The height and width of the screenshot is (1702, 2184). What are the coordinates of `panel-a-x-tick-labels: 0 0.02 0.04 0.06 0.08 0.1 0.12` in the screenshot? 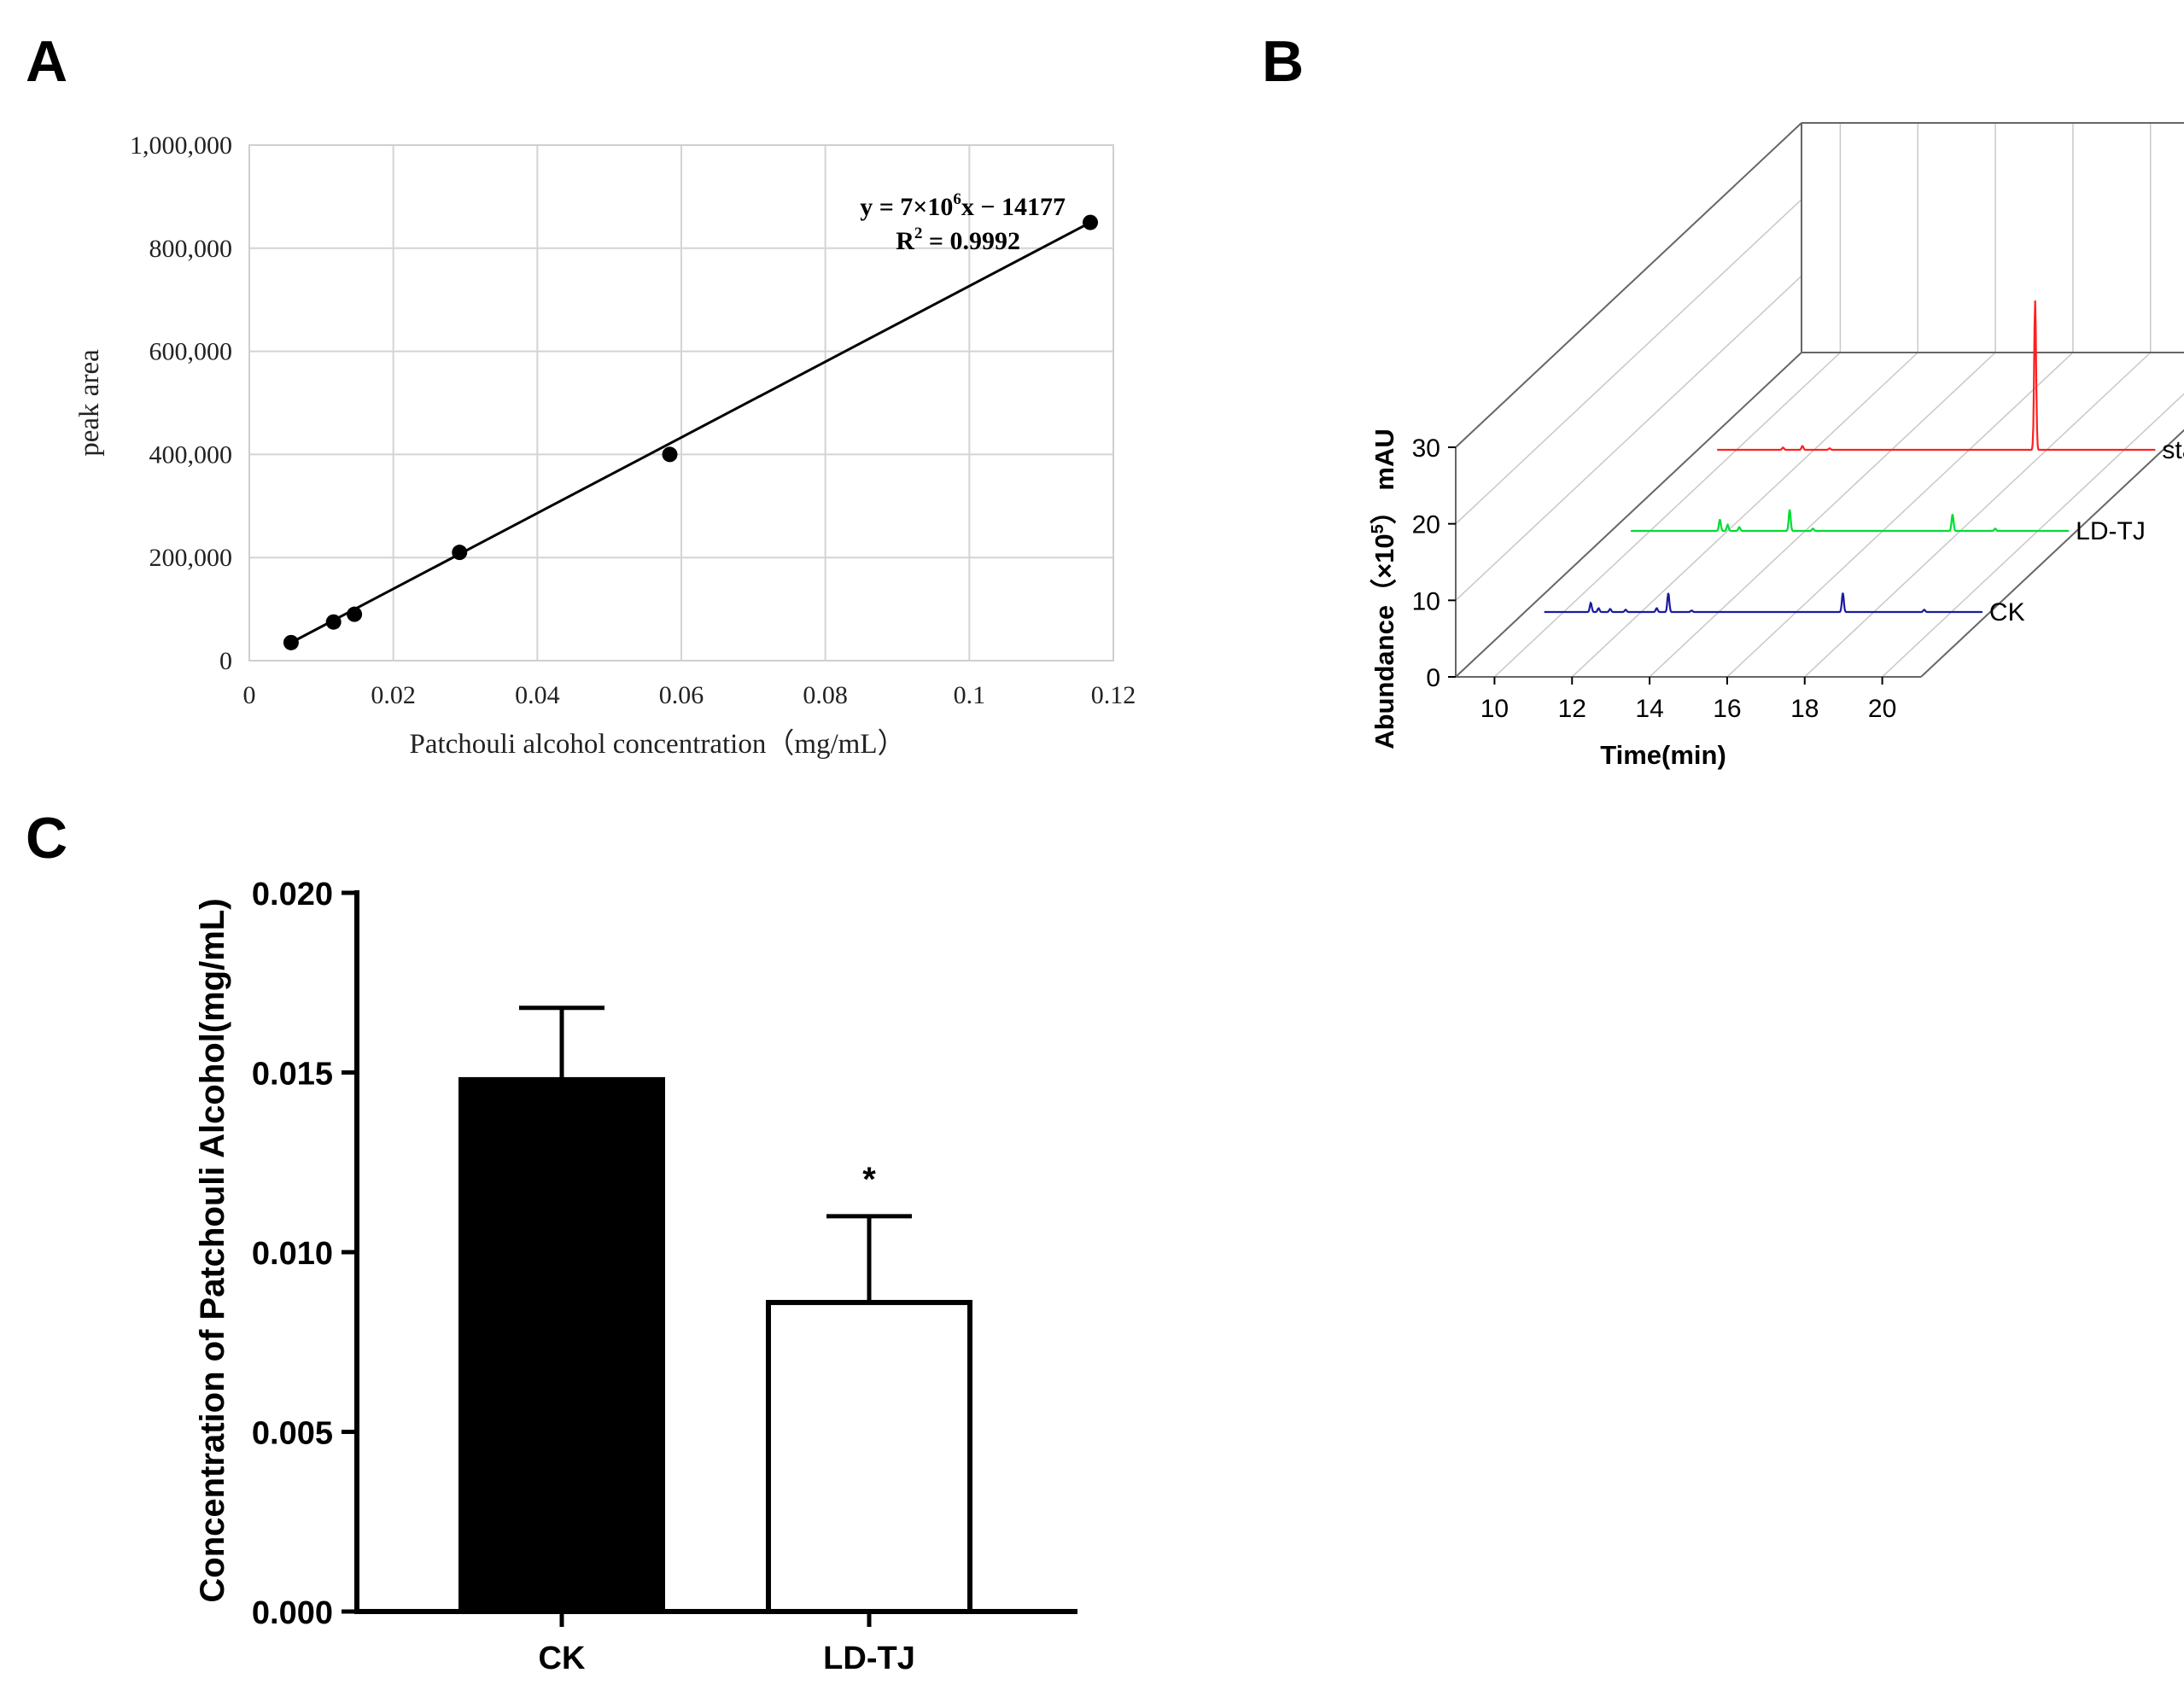 It's located at (690, 695).